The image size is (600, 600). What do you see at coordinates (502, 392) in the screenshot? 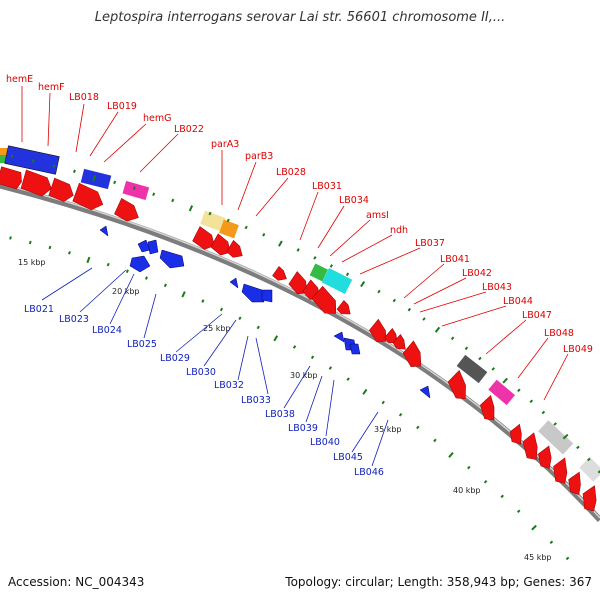
I see `feature-LB047-box` at bounding box center [502, 392].